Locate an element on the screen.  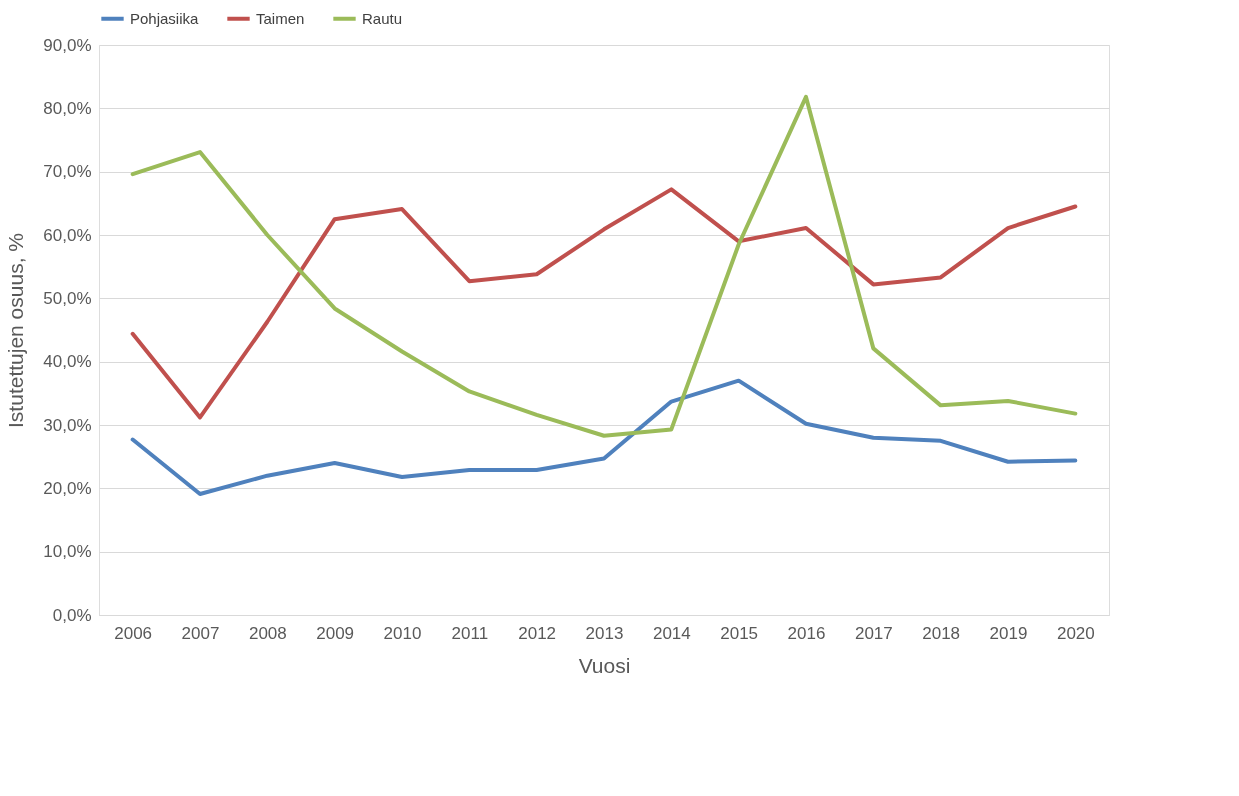
x-tick-label: 2011 is located at coordinates (470, 633).